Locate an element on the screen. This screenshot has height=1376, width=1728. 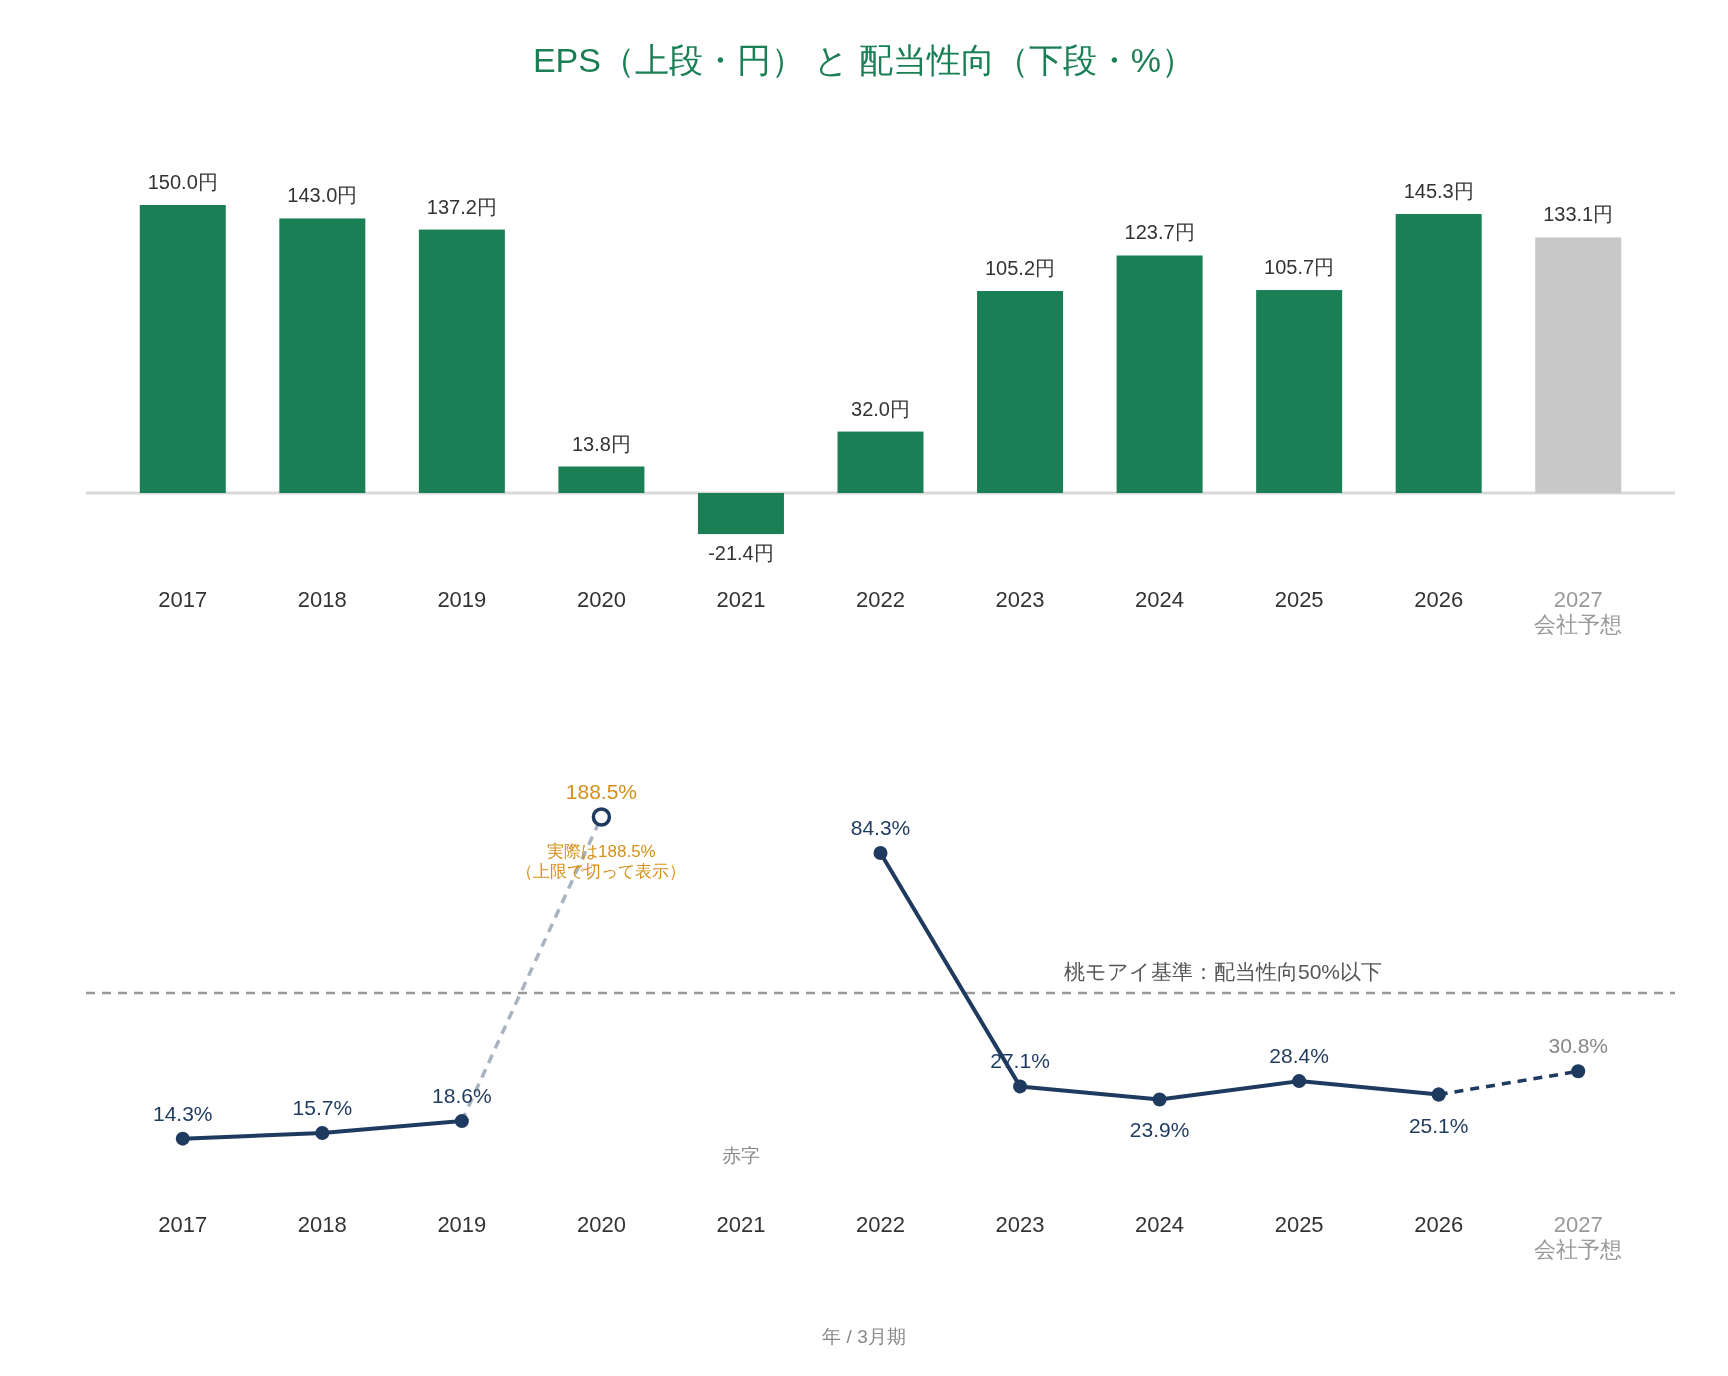
data-label: 30.8% is located at coordinates (1578, 1046).